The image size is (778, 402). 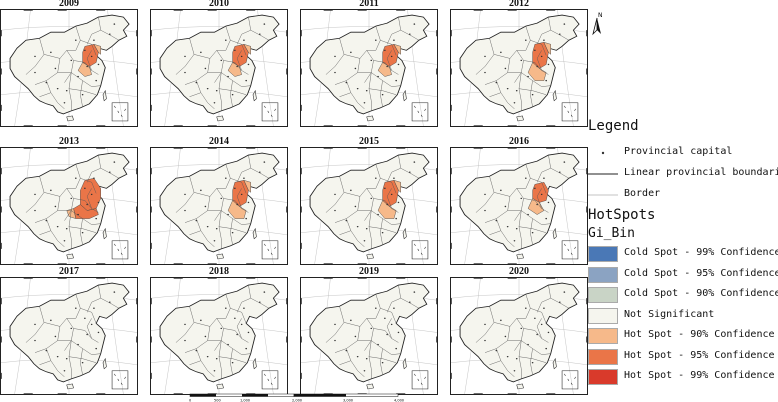 I want to click on legend-item-label: Linear provincial boundaries, so click(x=701, y=172).